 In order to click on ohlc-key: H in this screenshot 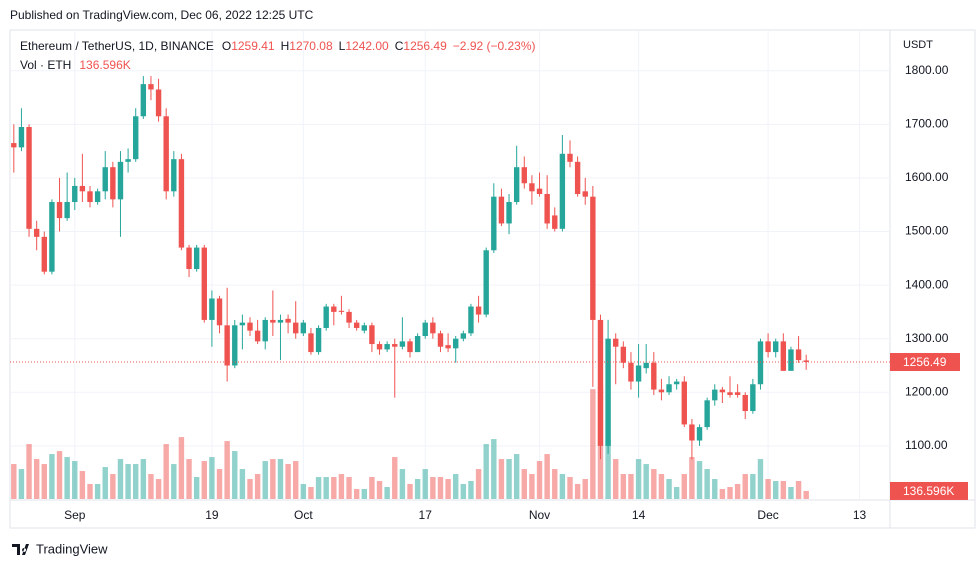, I will do `click(285, 46)`.